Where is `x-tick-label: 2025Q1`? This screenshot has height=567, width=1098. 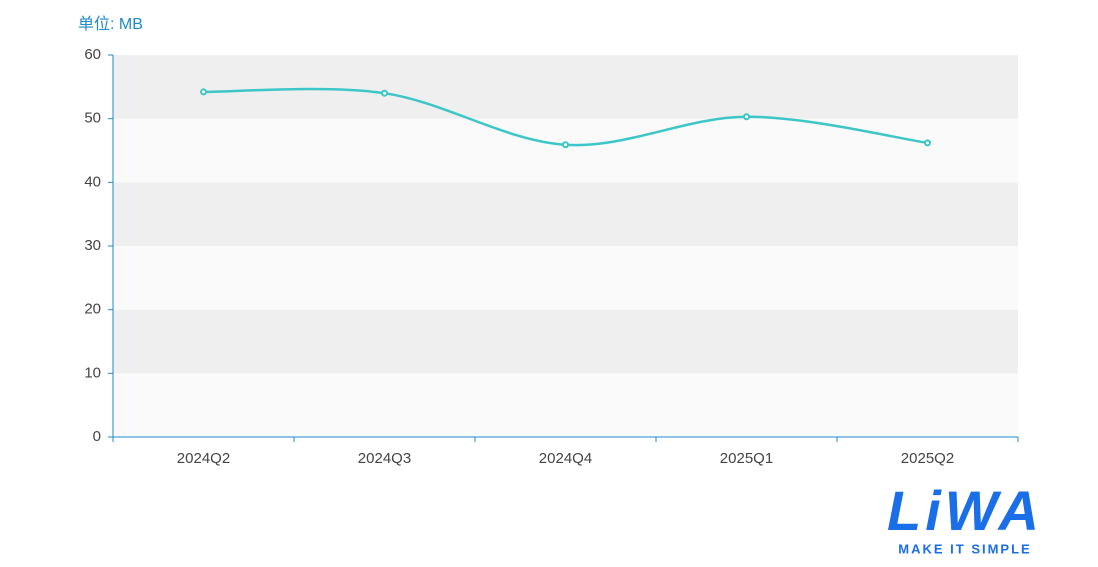 x-tick-label: 2025Q1 is located at coordinates (746, 458).